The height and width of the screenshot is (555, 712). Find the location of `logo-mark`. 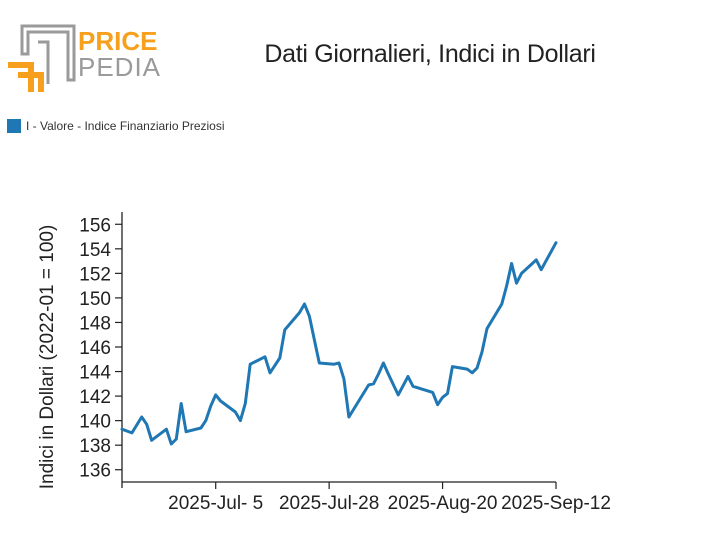

logo-mark is located at coordinates (42, 58).